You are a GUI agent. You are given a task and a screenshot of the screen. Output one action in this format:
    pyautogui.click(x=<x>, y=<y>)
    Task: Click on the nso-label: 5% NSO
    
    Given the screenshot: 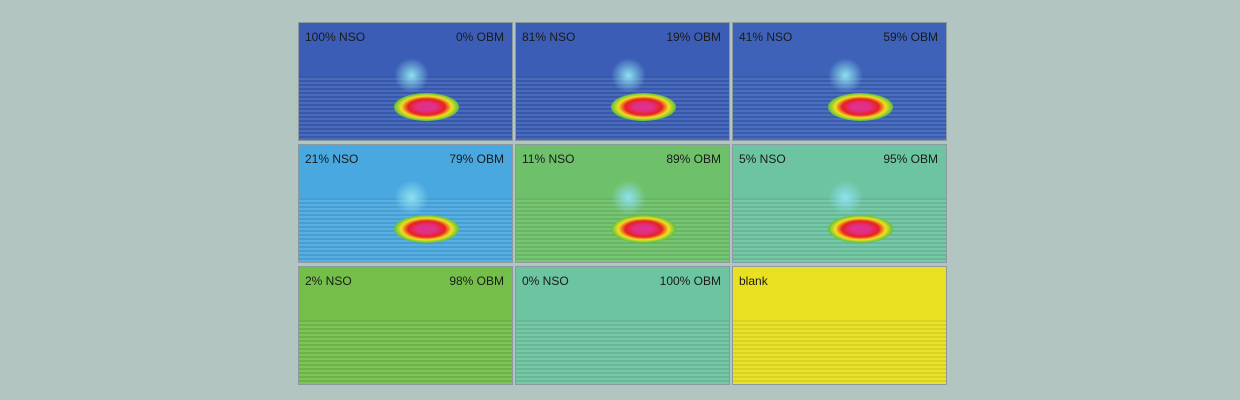 What is the action you would take?
    pyautogui.click(x=762, y=159)
    